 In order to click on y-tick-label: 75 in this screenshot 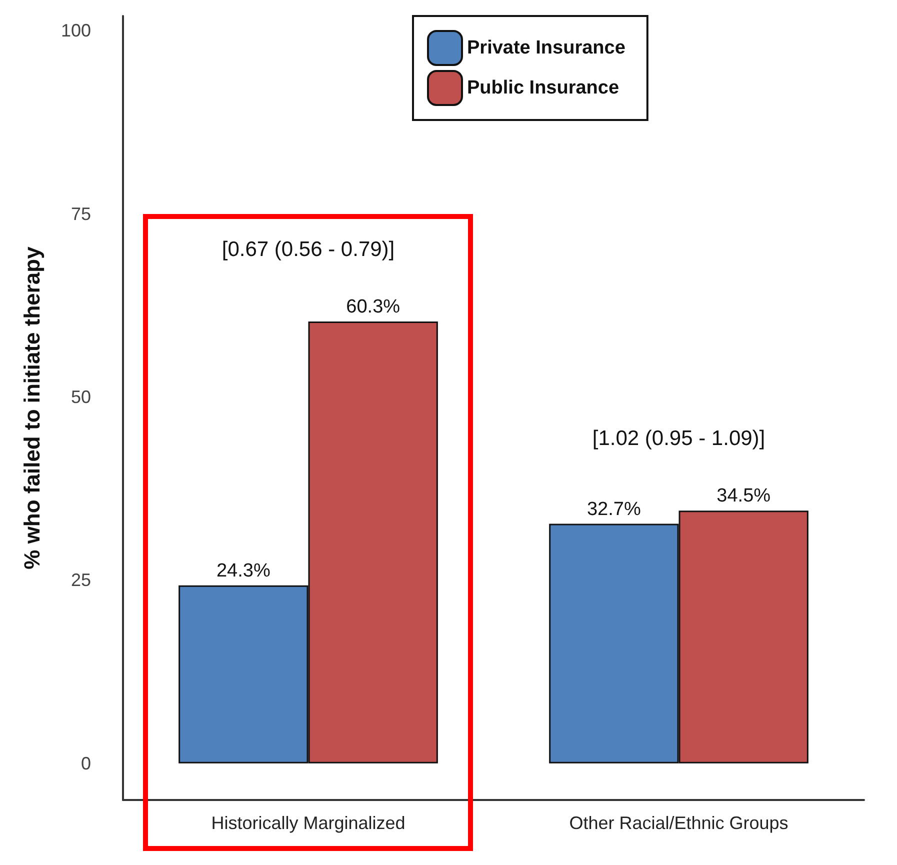, I will do `click(80, 214)`.